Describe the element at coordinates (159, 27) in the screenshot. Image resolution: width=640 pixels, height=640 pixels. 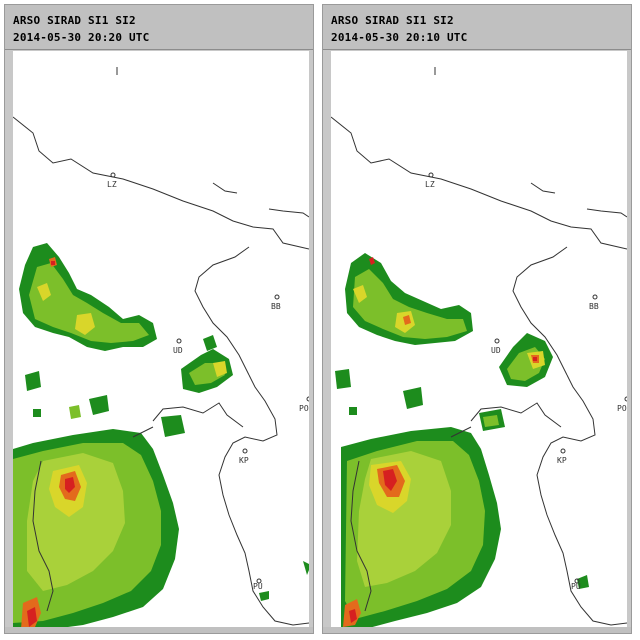
I see `panel-header: ARSO SIRAD SI1 SI2 2014-05-30 20:20 UTC` at that location.